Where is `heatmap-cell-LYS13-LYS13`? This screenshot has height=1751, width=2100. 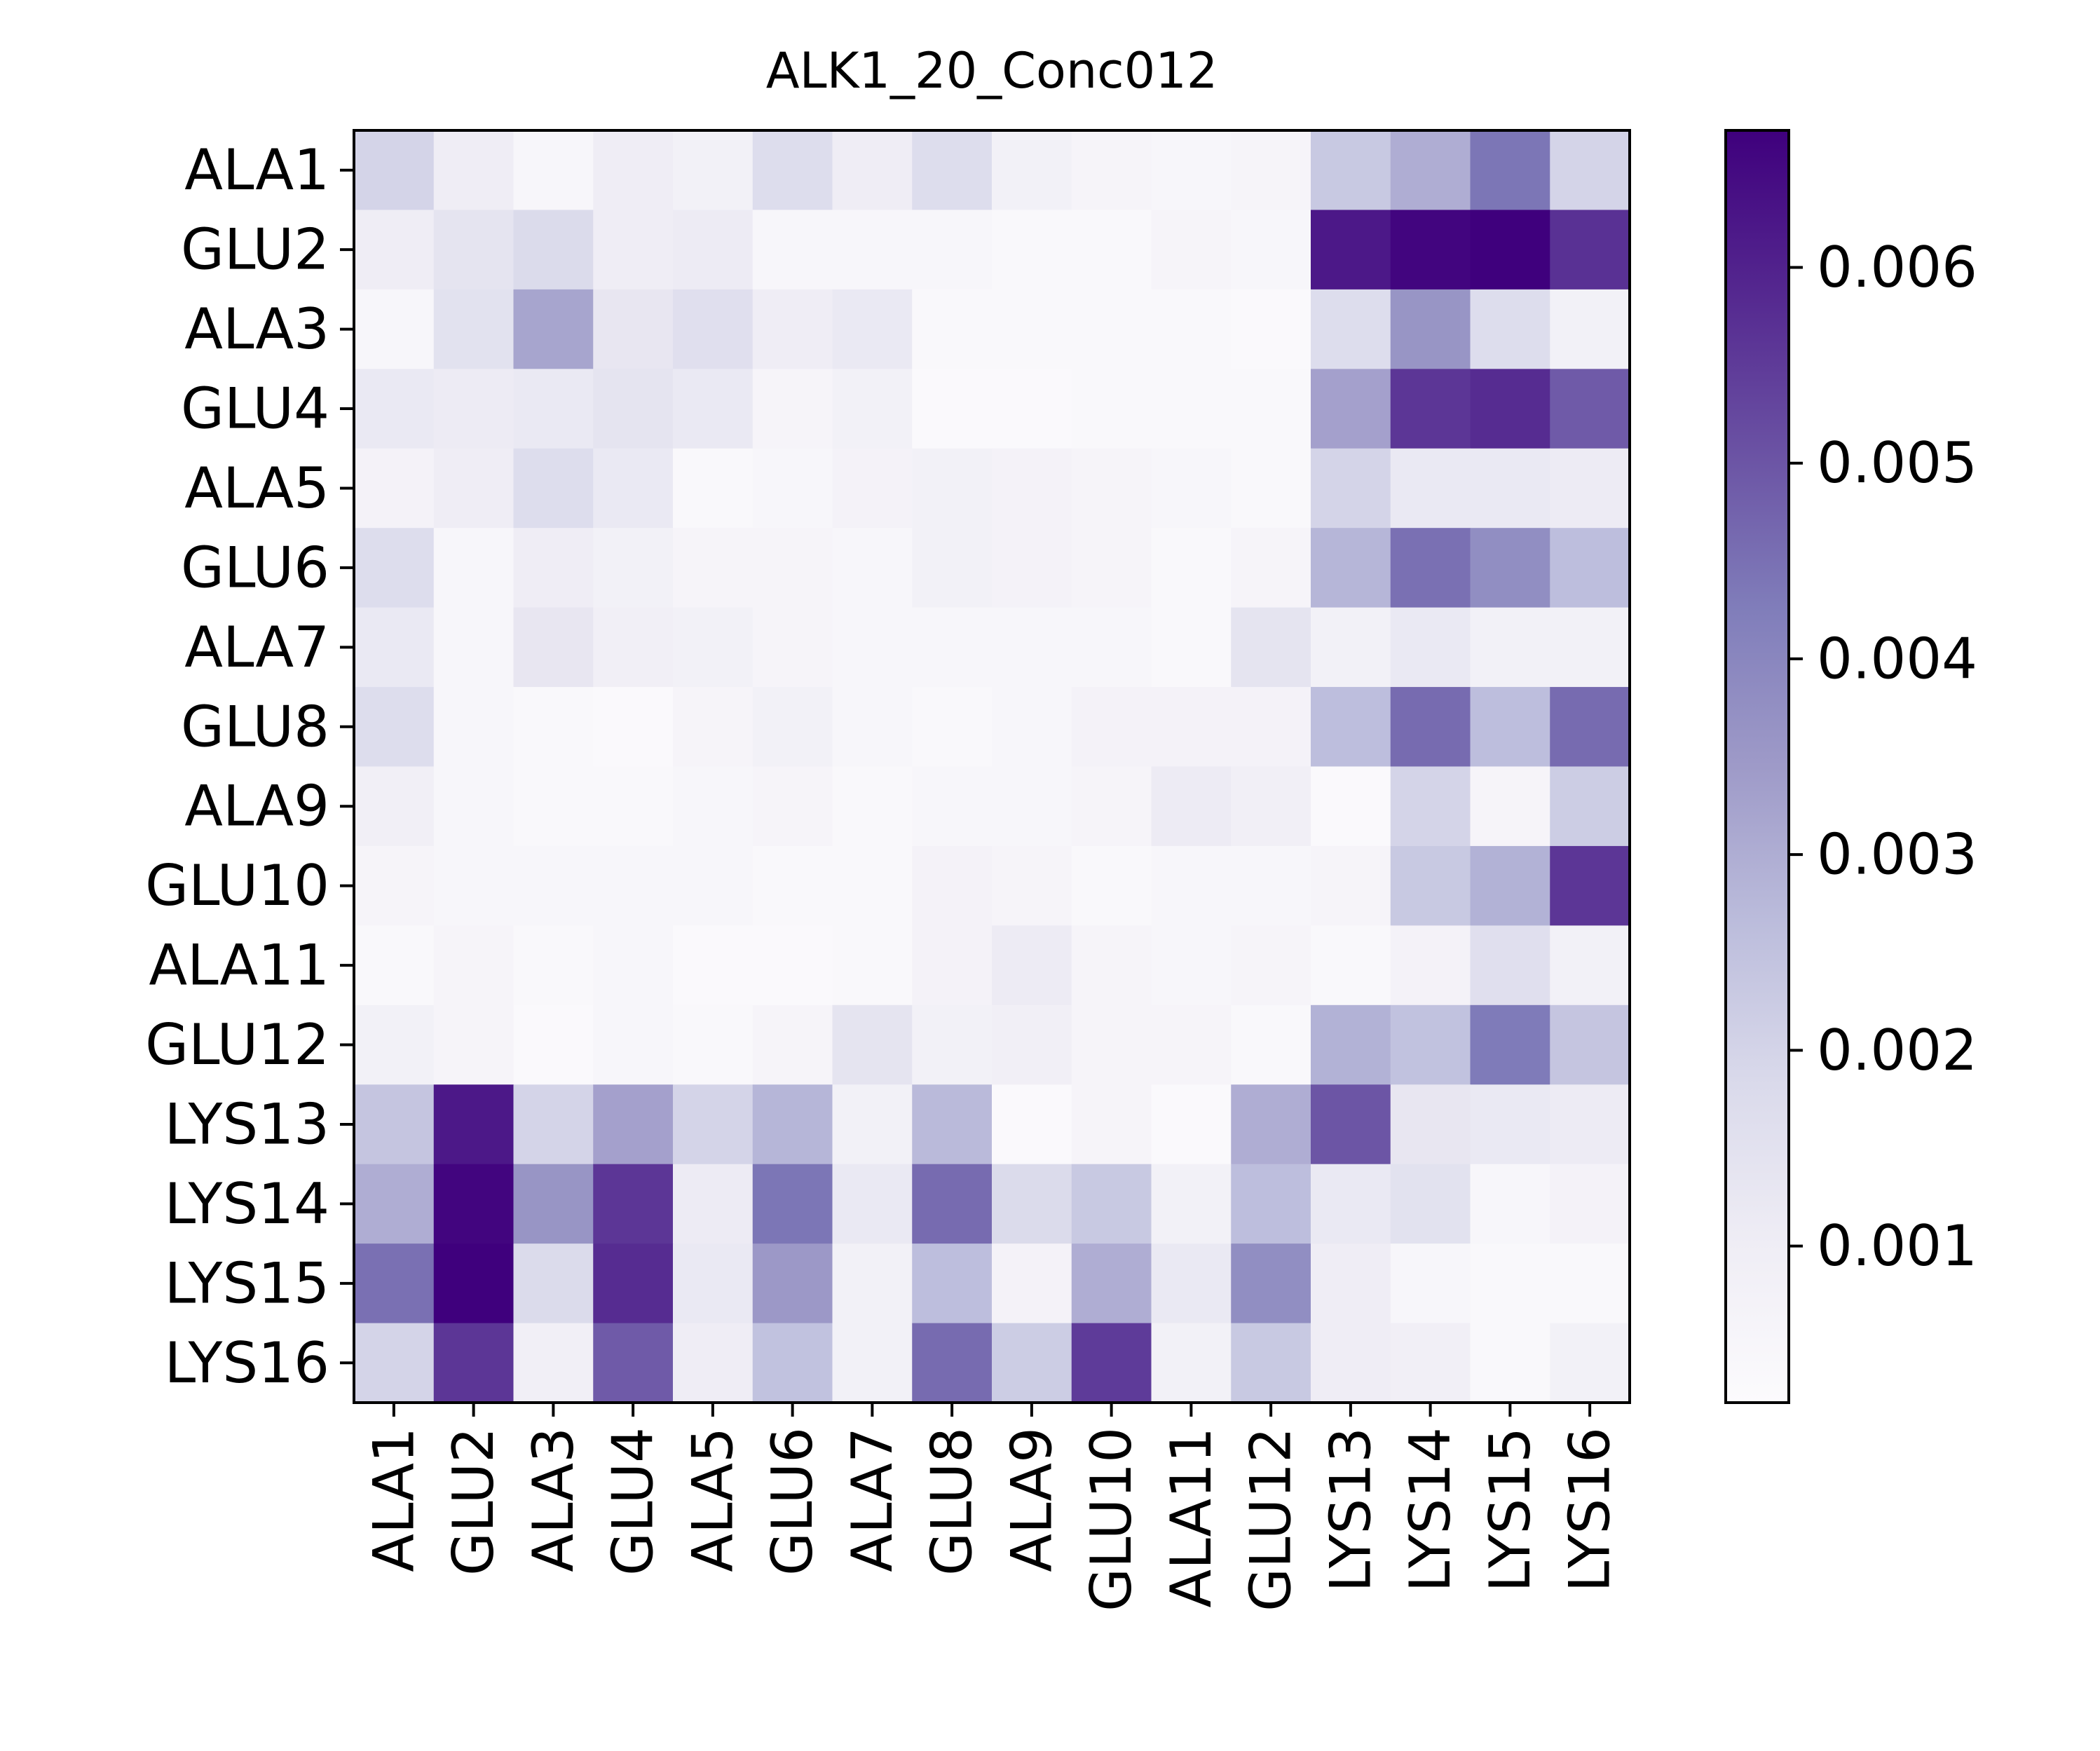
heatmap-cell-LYS13-LYS13 is located at coordinates (1351, 1124).